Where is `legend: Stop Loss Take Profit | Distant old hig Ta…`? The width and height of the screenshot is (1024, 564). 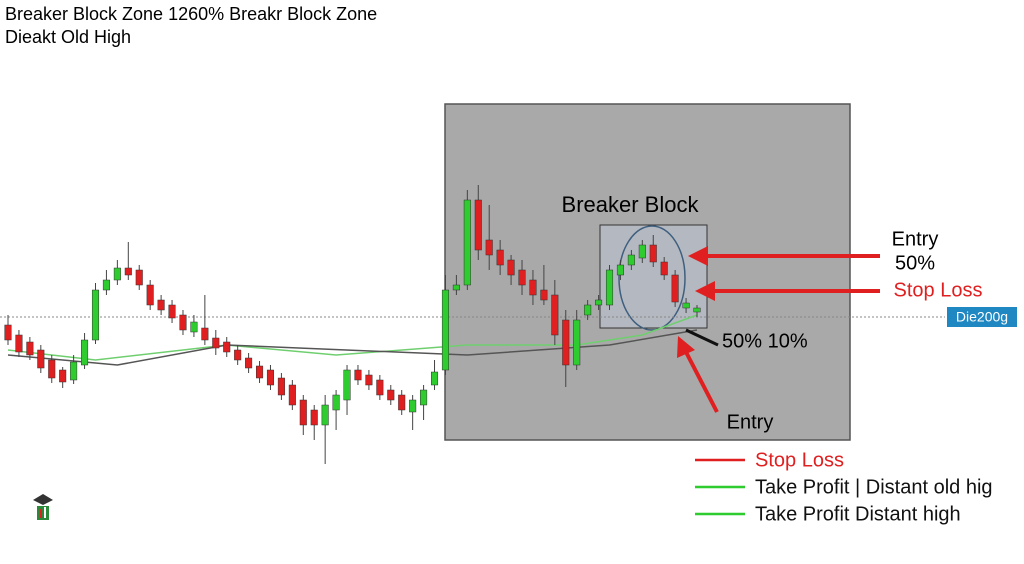
legend: Stop Loss Take Profit | Distant old hig Ta… is located at coordinates (844, 487).